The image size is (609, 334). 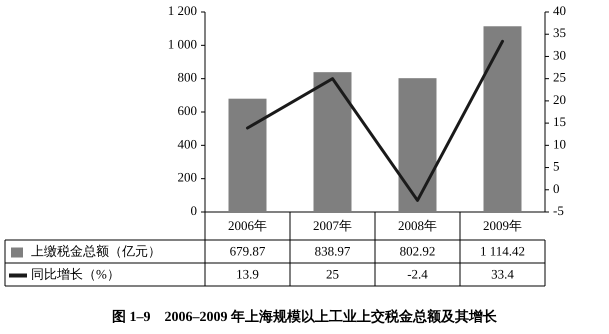 I want to click on y2-tick-label: 0, so click(x=556, y=188).